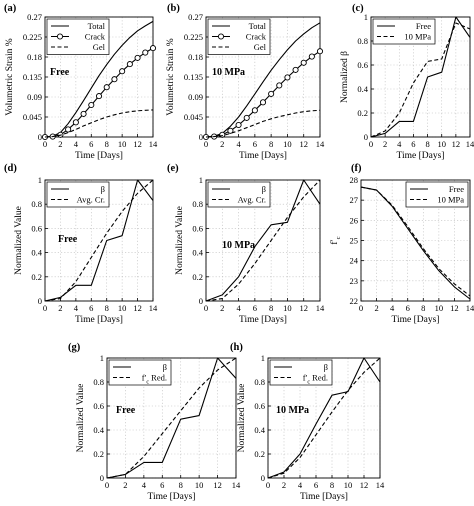 Image resolution: width=474 pixels, height=506 pixels. I want to click on legend-entry: Gel, so click(260, 47).